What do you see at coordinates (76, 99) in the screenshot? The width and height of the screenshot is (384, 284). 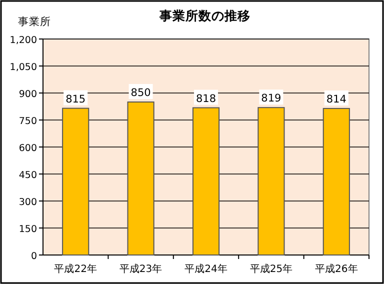 I see `data-label: 815` at bounding box center [76, 99].